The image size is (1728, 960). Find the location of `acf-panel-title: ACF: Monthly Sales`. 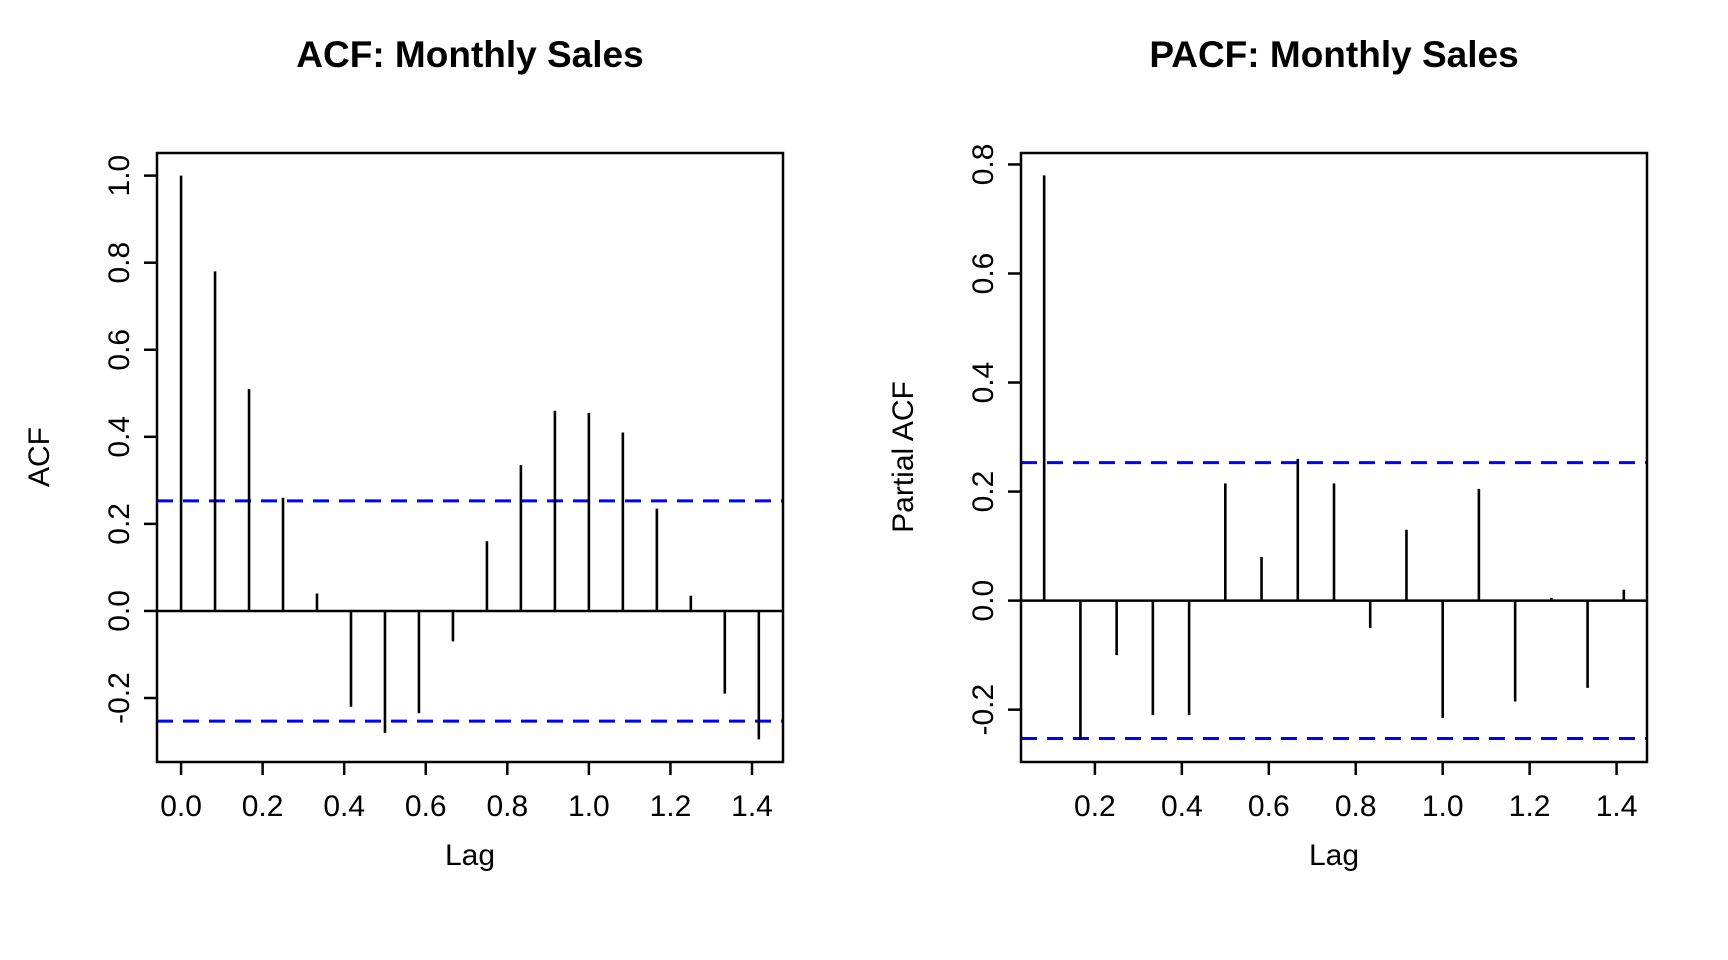

acf-panel-title: ACF: Monthly Sales is located at coordinates (470, 54).